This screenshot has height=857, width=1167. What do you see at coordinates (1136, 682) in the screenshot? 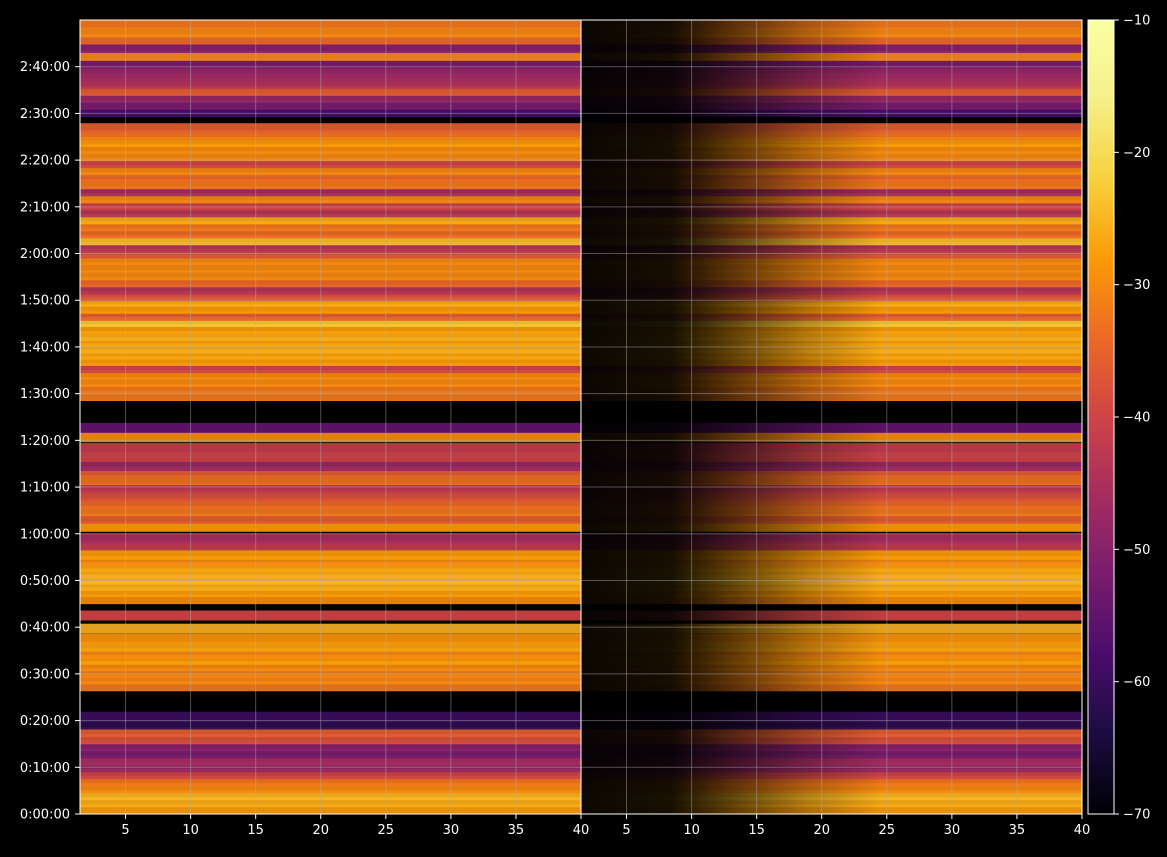
I see `colorbar-tick-label: −60` at bounding box center [1136, 682].